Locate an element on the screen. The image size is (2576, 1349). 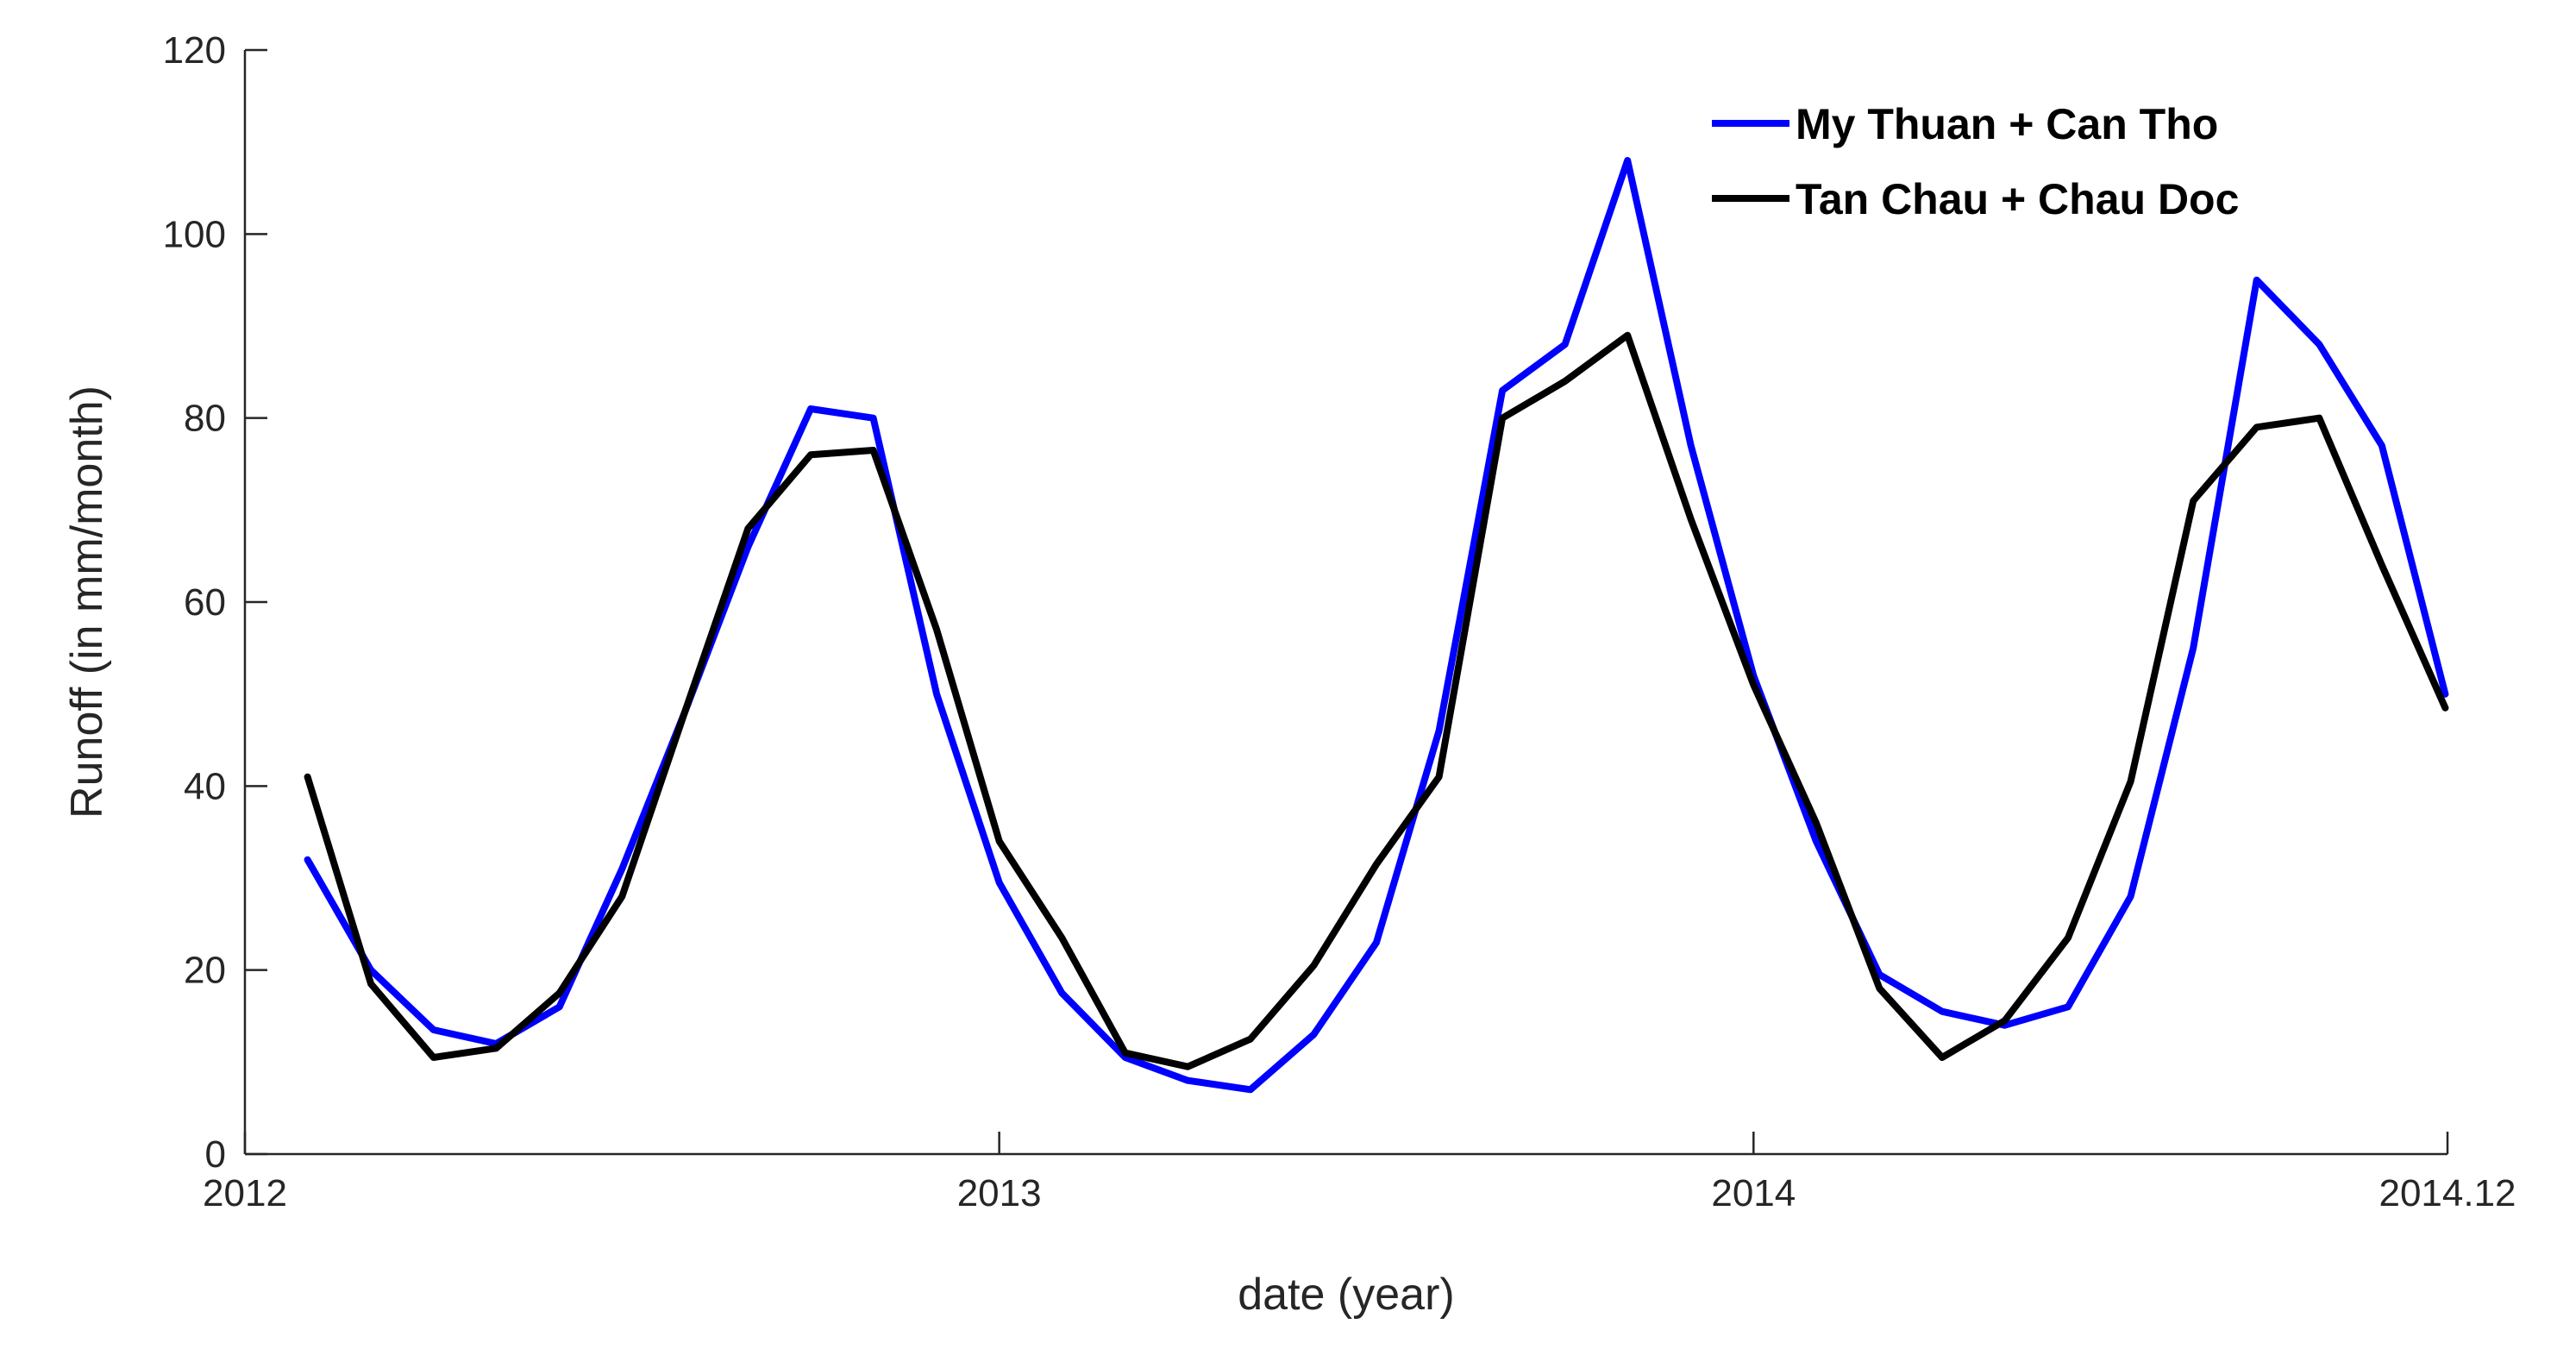
y-ticks: 0 20 40 60 80 100 120 is located at coordinates (215, 602).